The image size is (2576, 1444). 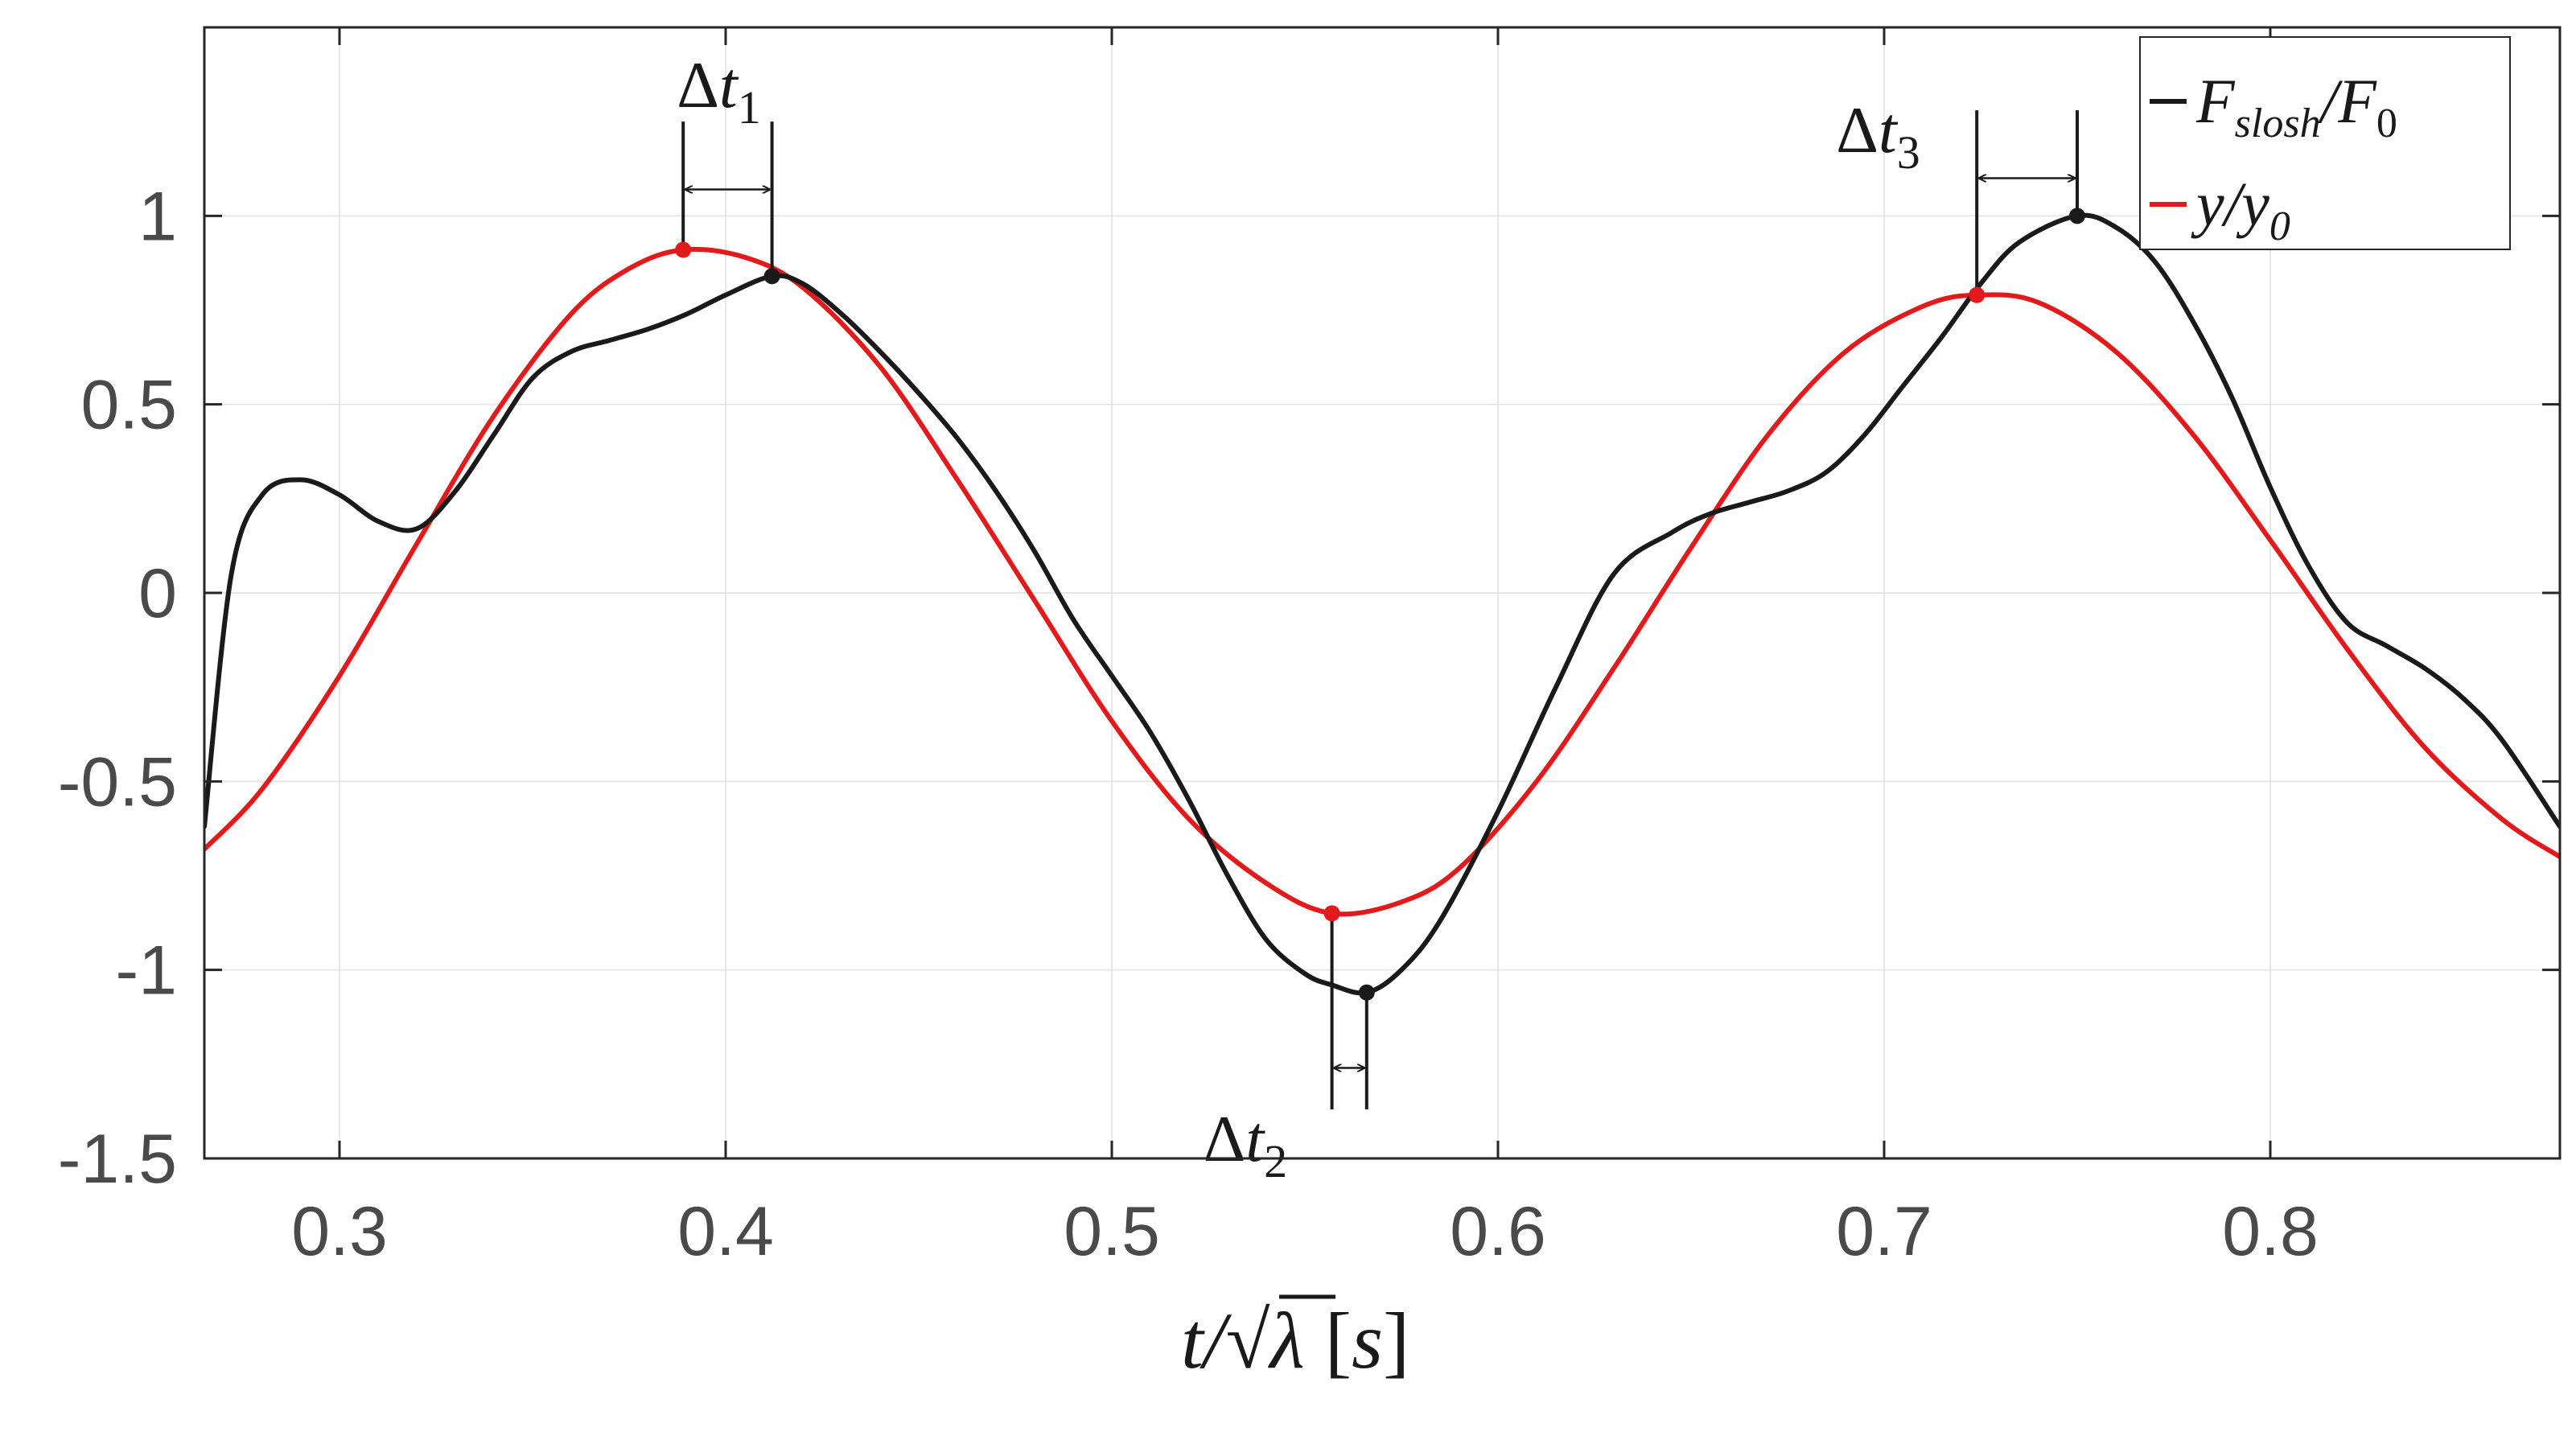 What do you see at coordinates (2270, 1231) in the screenshot?
I see `x-tick-label: 0.8` at bounding box center [2270, 1231].